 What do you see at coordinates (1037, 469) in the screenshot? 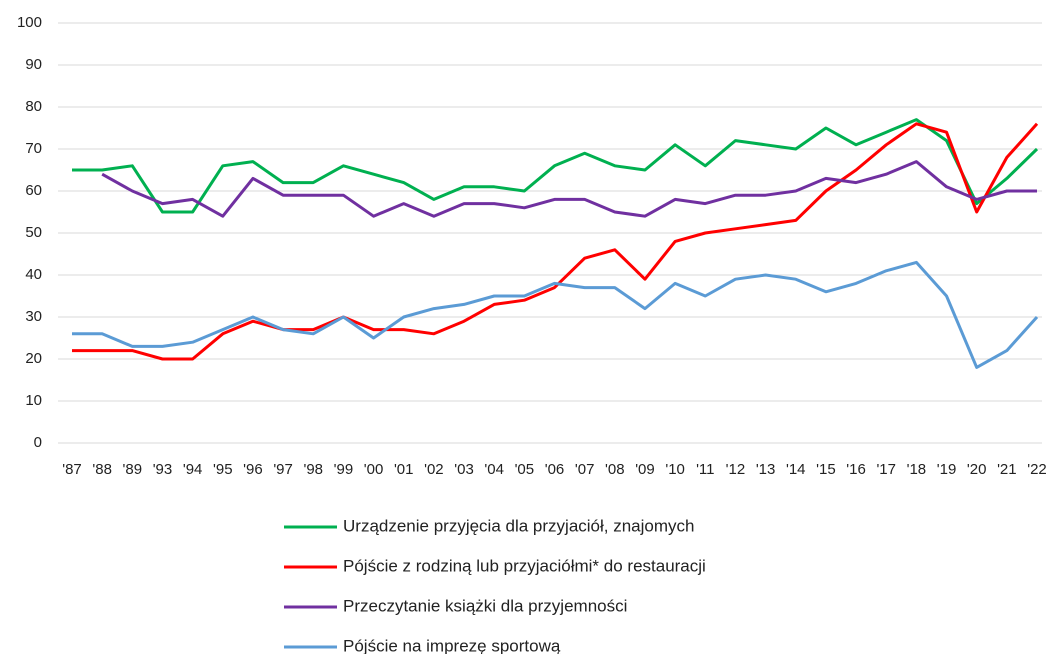
I see `x-tick-label: '22` at bounding box center [1037, 469].